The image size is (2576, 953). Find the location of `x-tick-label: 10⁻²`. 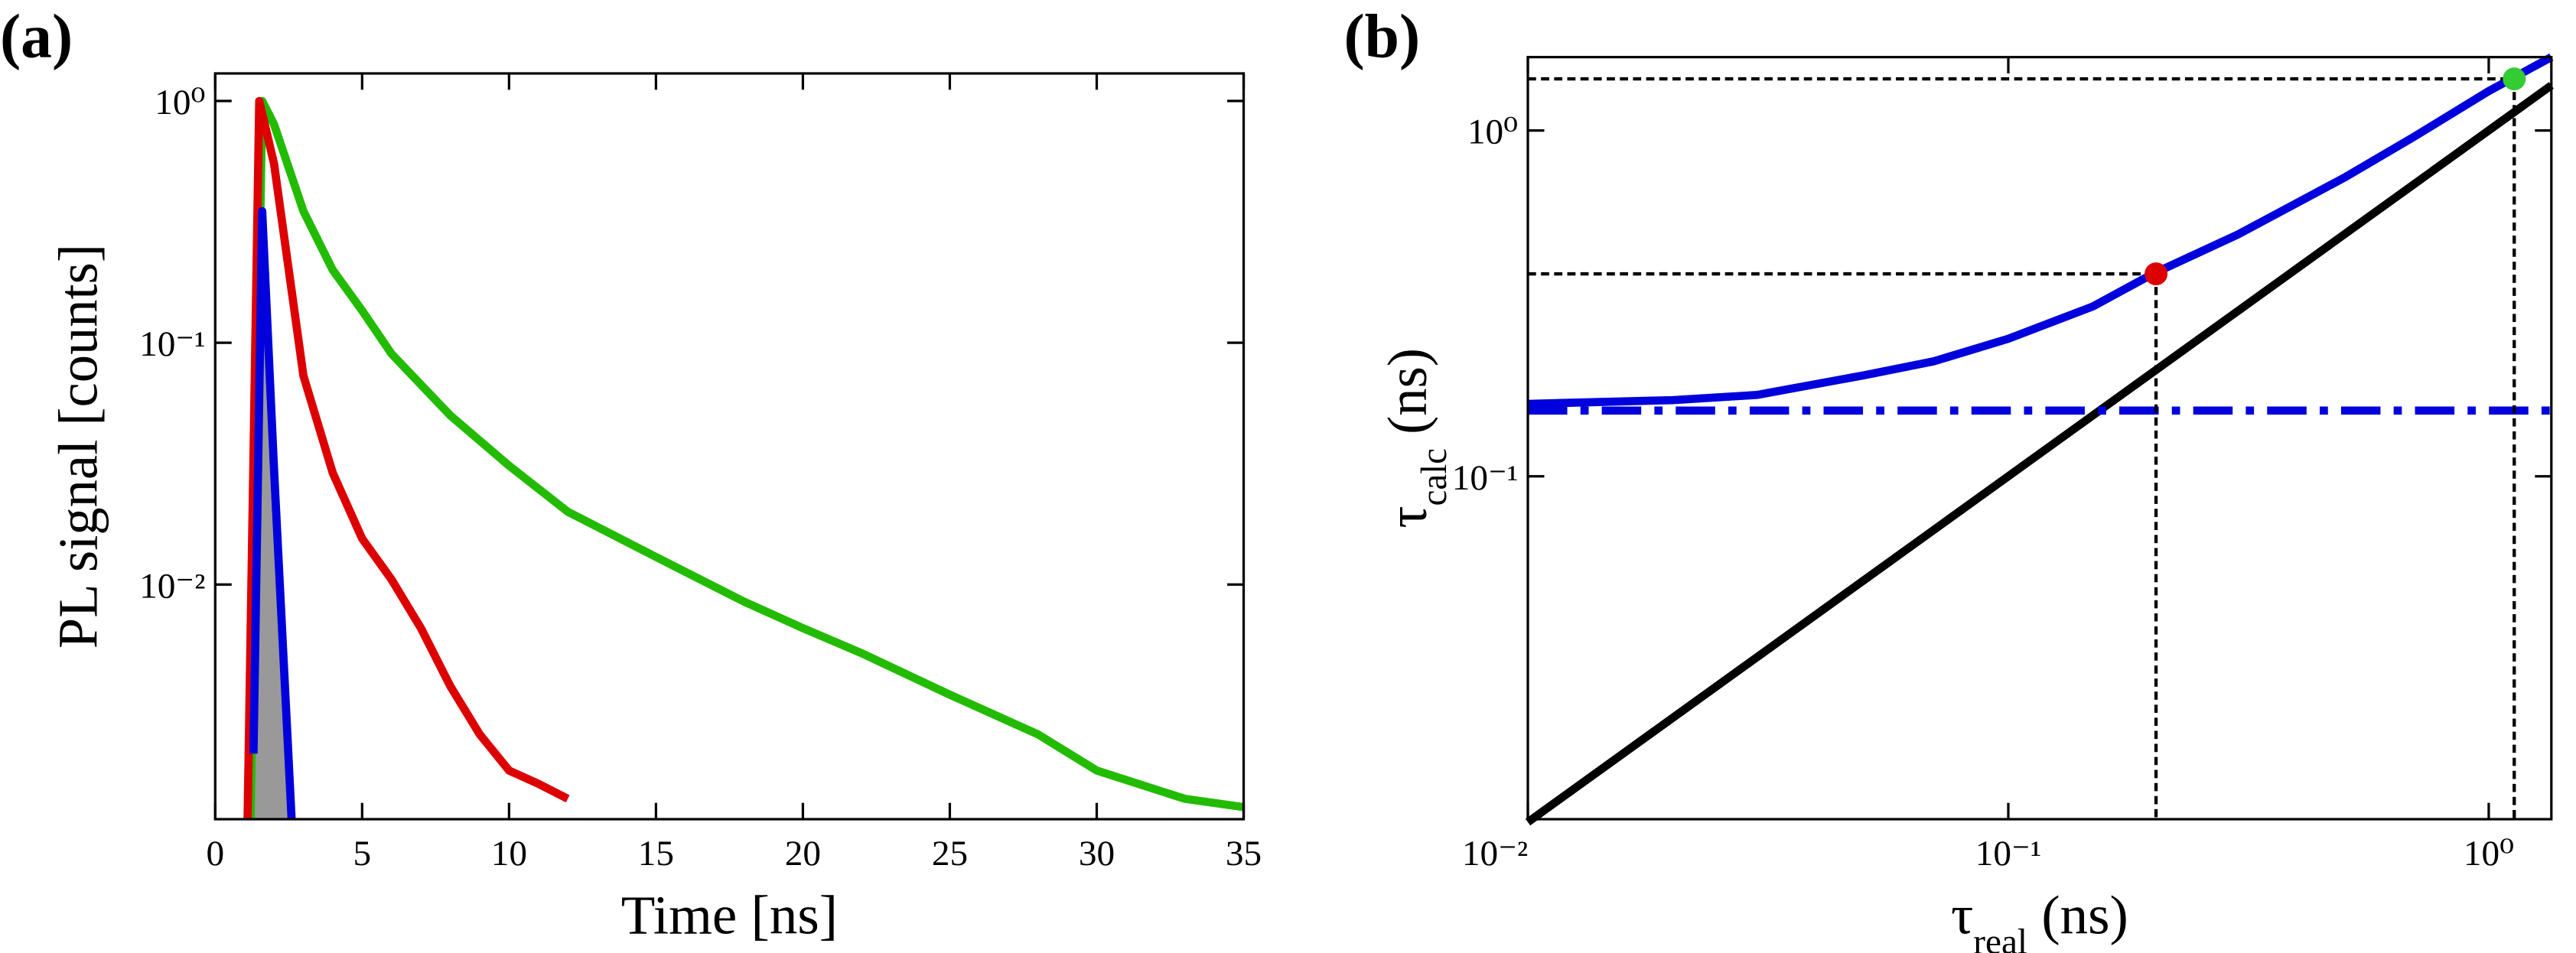

x-tick-label: 10⁻² is located at coordinates (1495, 854).